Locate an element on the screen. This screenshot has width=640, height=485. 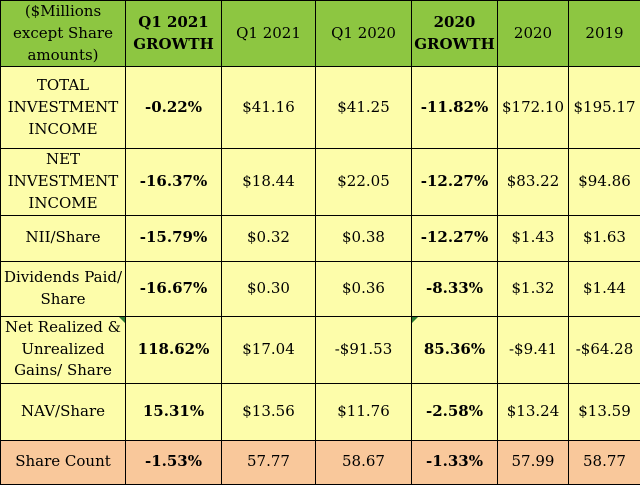
header-2019: 2019 is located at coordinates (604, 34).